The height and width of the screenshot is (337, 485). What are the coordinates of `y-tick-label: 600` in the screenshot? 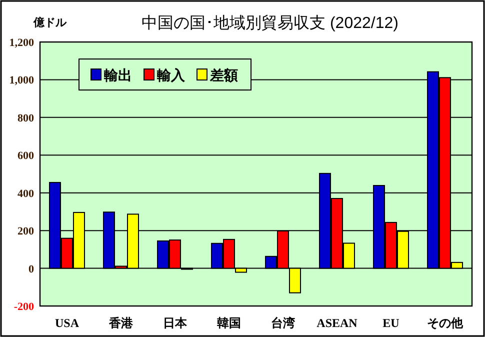 It's located at (26, 156).